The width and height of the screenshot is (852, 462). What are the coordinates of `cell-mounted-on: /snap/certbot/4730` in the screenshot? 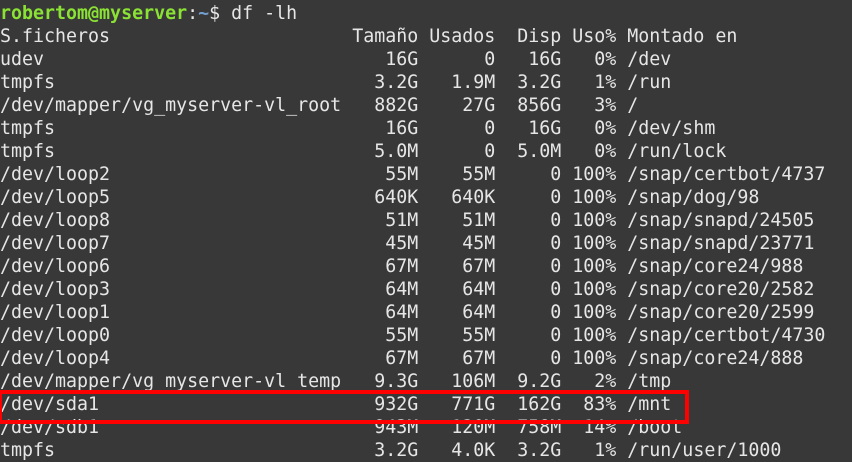 It's located at (726, 335).